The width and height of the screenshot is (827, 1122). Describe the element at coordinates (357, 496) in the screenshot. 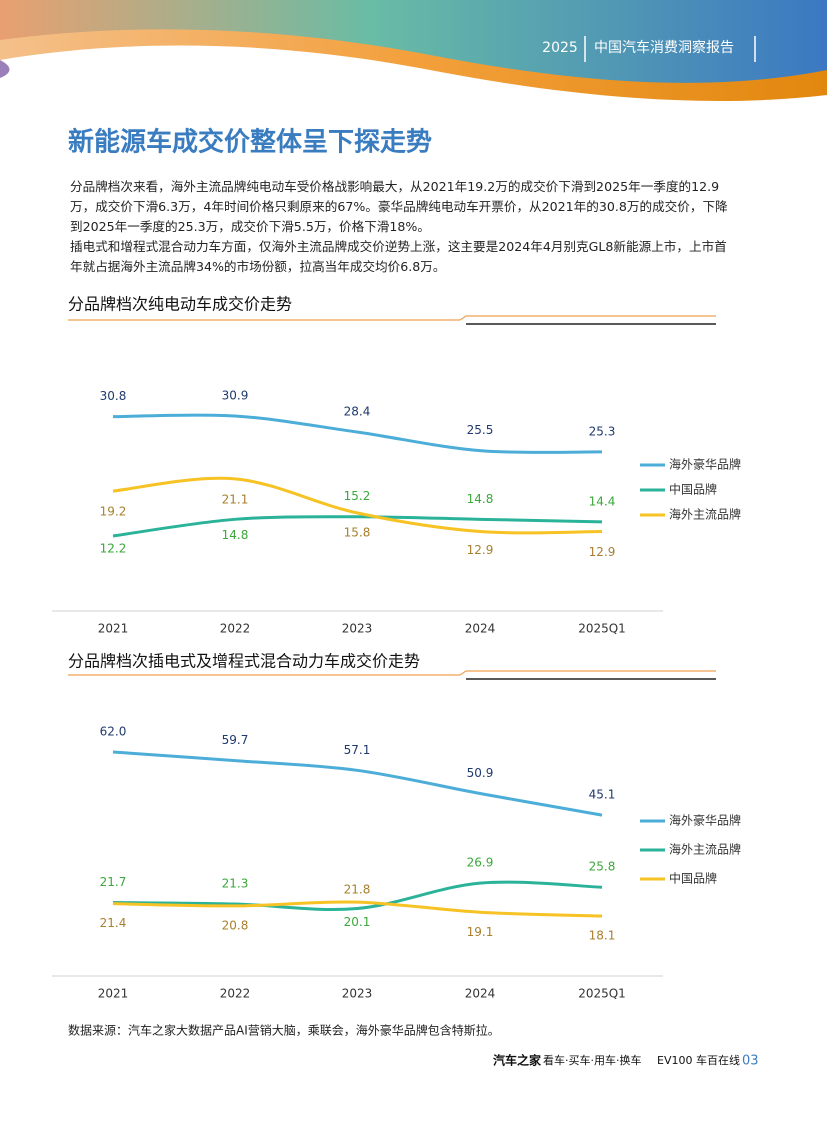

I see `data-label: 15.2` at that location.